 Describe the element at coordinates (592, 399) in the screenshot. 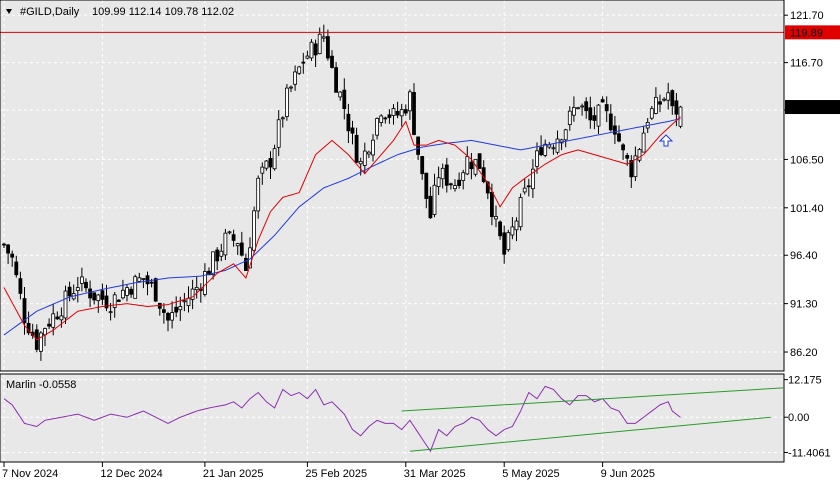

I see `channel-upper-line` at that location.